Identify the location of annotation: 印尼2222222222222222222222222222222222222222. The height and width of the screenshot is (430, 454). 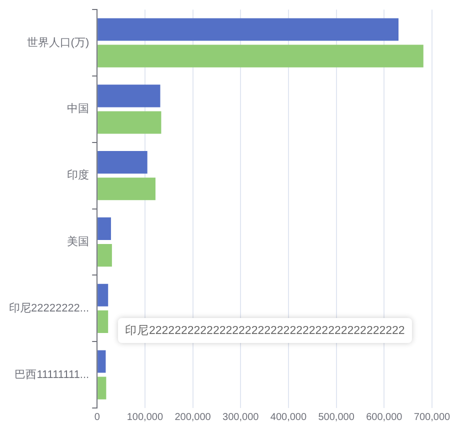
(265, 330).